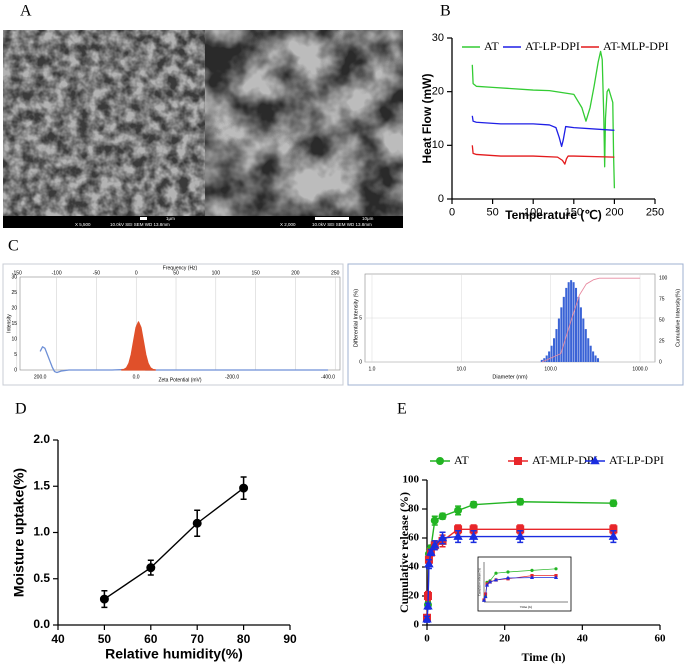  What do you see at coordinates (662, 341) in the screenshot?
I see `y2-tick-label: 25` at bounding box center [662, 341].